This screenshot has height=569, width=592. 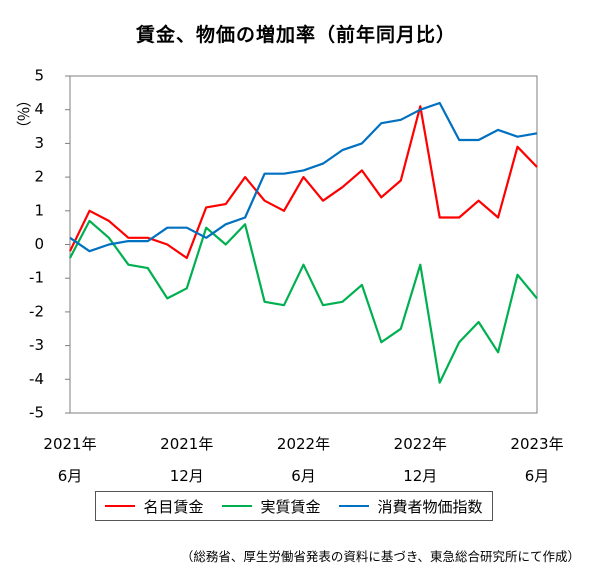 I want to click on y-tick-label: 4, so click(x=39, y=109).